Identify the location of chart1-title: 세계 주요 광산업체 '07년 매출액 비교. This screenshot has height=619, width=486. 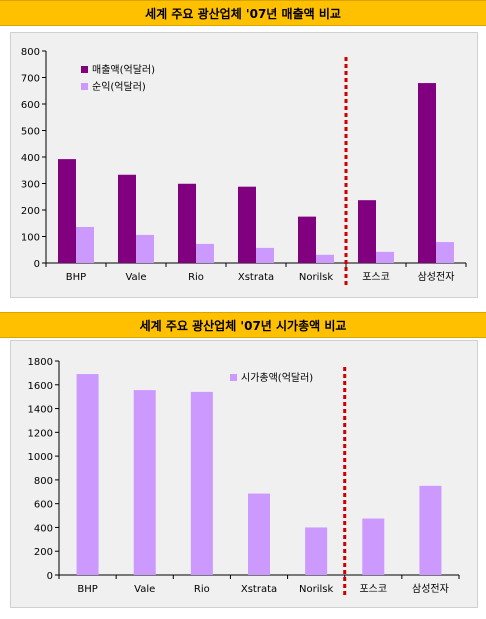
(243, 13).